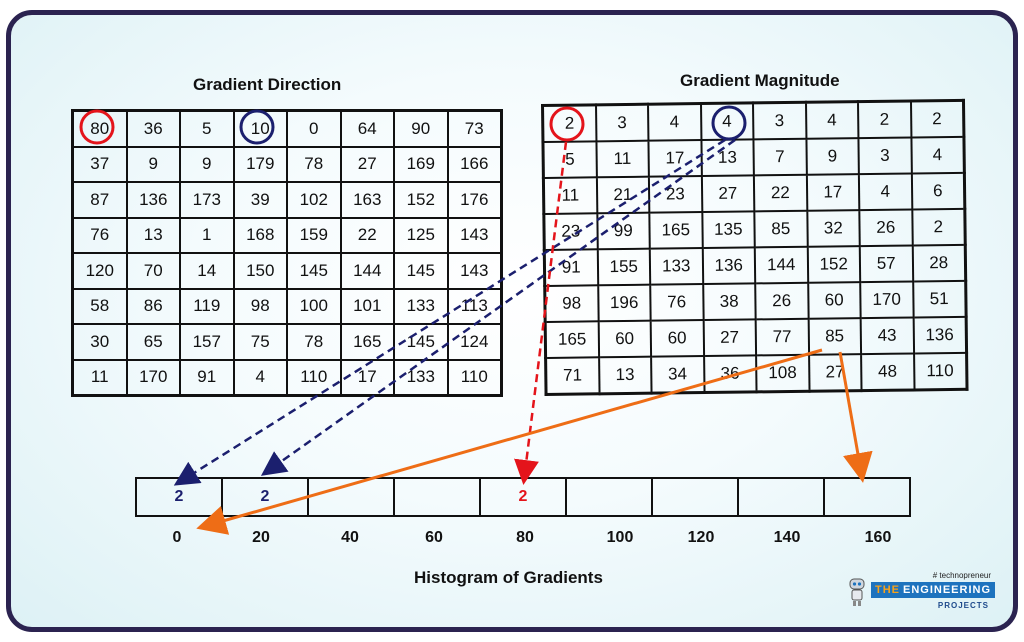  What do you see at coordinates (207, 377) in the screenshot?
I see `table-cell: 91` at bounding box center [207, 377].